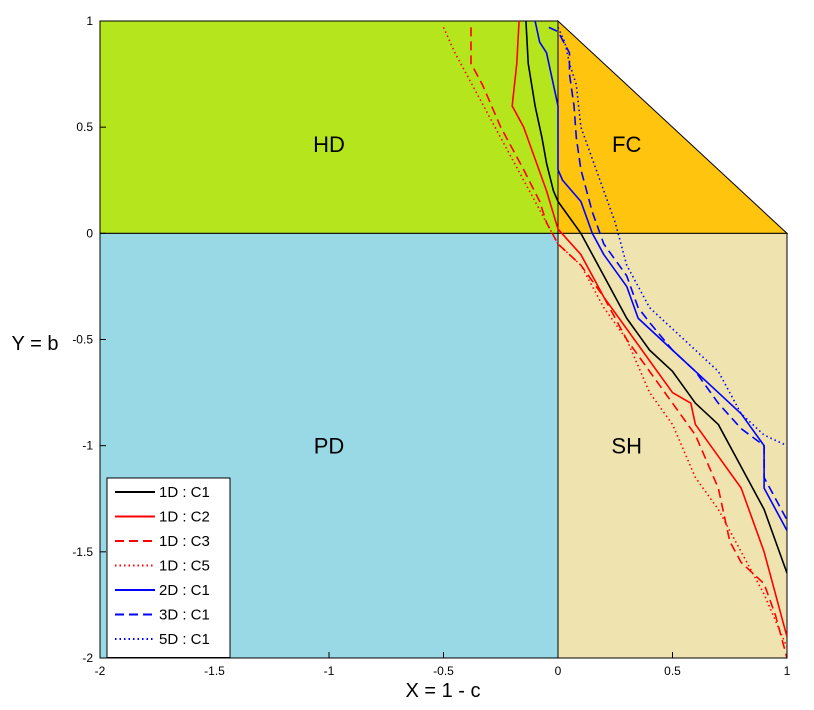  What do you see at coordinates (184, 541) in the screenshot?
I see `legend-label: 1D : C3` at bounding box center [184, 541].